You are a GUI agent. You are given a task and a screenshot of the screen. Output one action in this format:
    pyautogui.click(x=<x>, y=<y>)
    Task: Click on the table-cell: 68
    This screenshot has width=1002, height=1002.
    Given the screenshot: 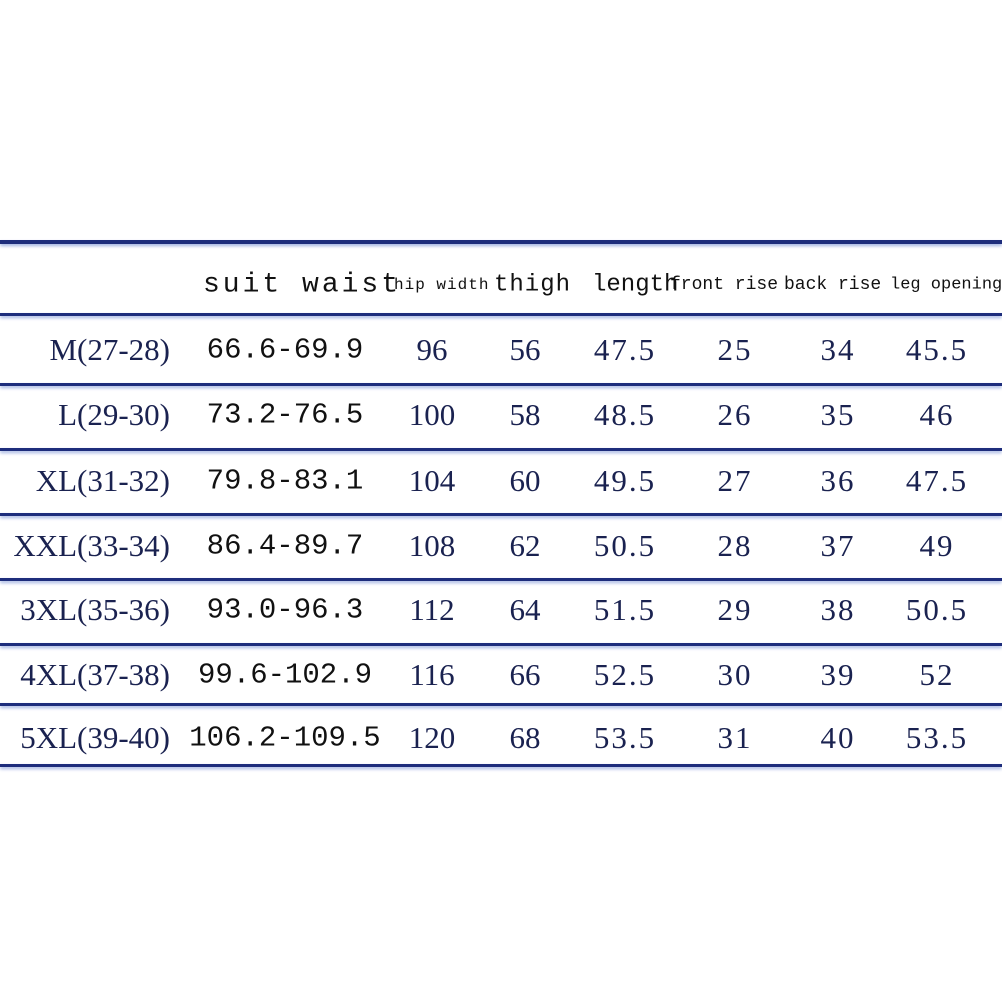 What is the action you would take?
    pyautogui.click(x=525, y=737)
    